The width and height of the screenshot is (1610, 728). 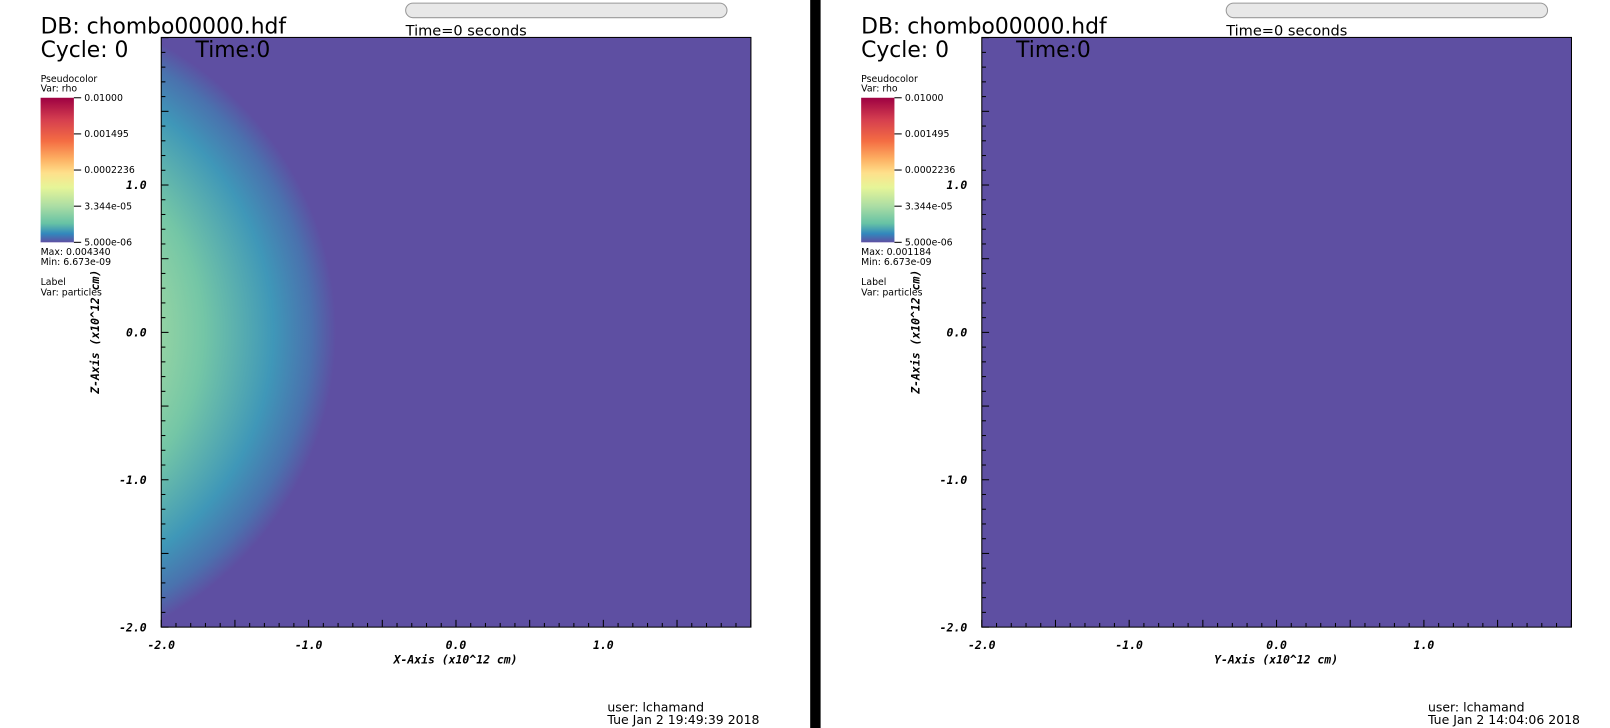 I want to click on date: Tue Jan 2 14:04:06 2018, so click(x=1503, y=719).